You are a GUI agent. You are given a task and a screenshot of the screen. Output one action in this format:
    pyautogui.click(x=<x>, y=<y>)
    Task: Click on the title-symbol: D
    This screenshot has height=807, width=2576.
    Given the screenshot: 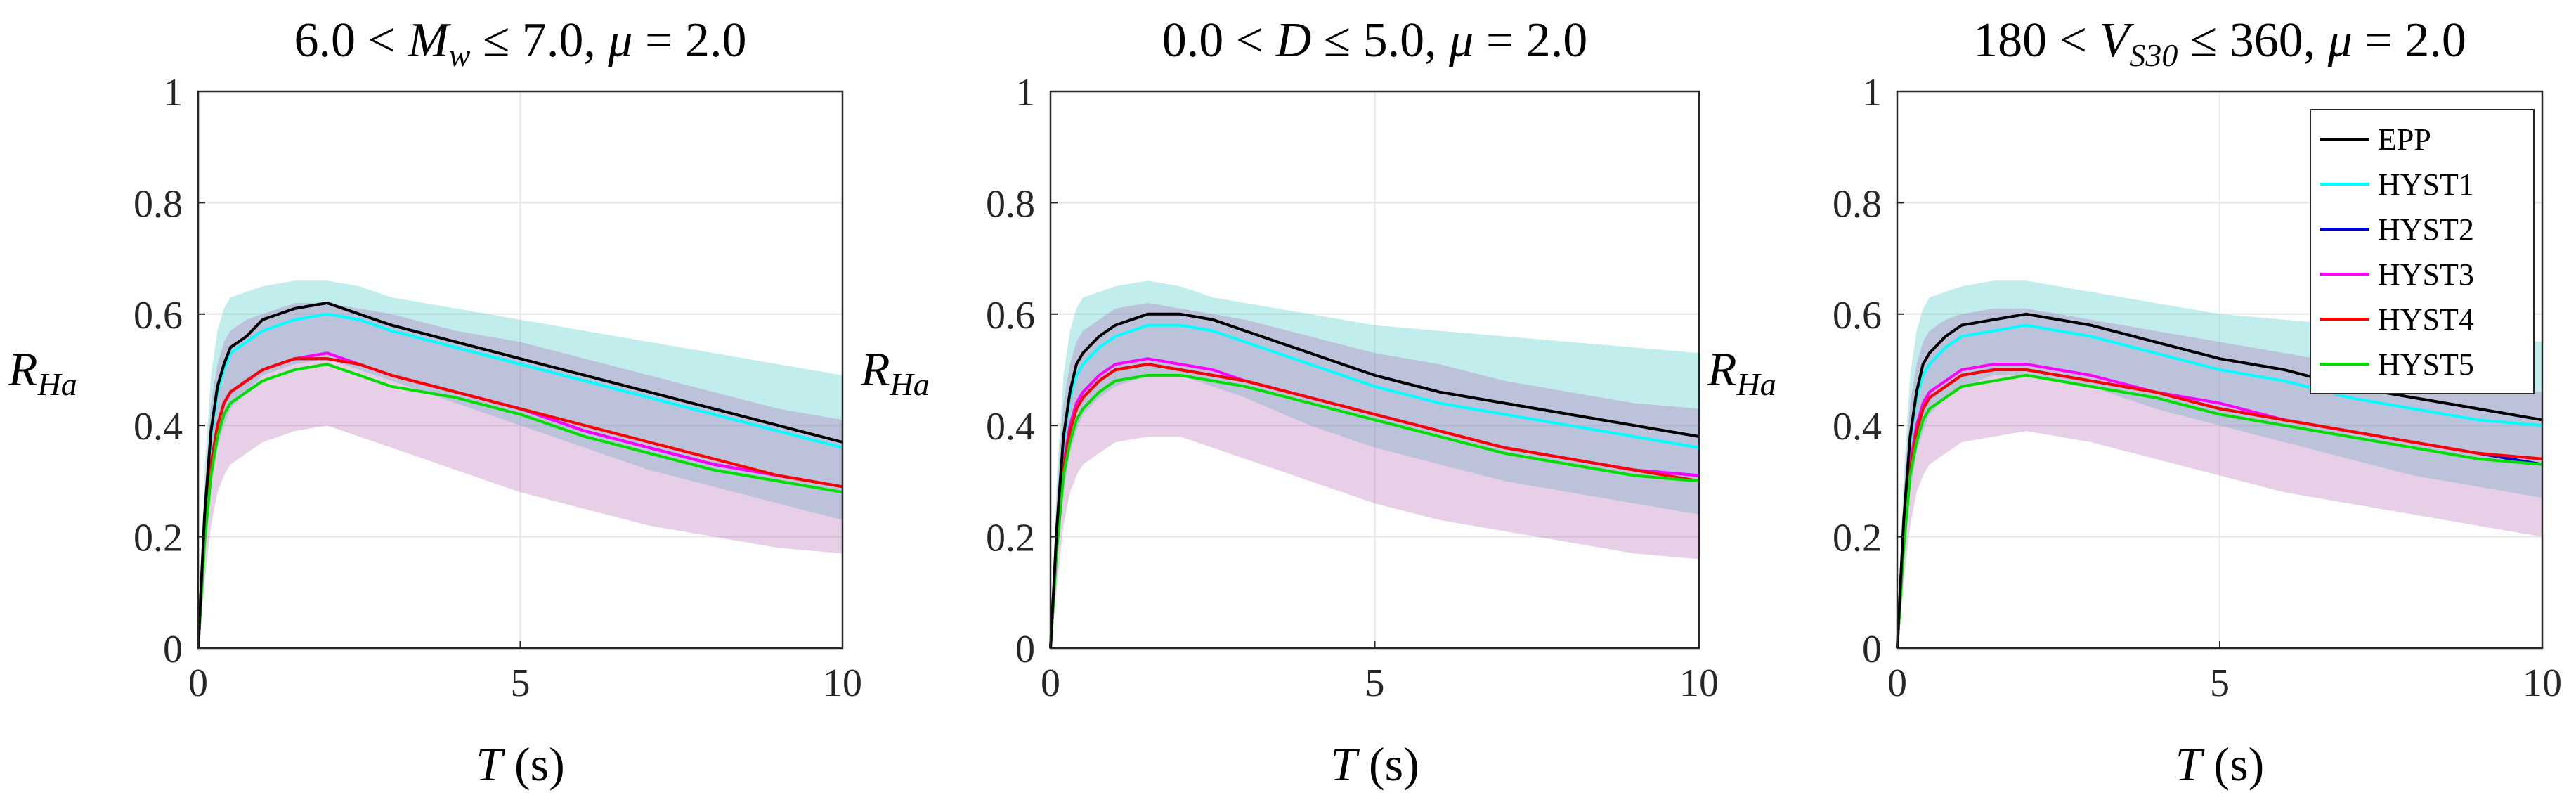 What is the action you would take?
    pyautogui.click(x=1293, y=40)
    